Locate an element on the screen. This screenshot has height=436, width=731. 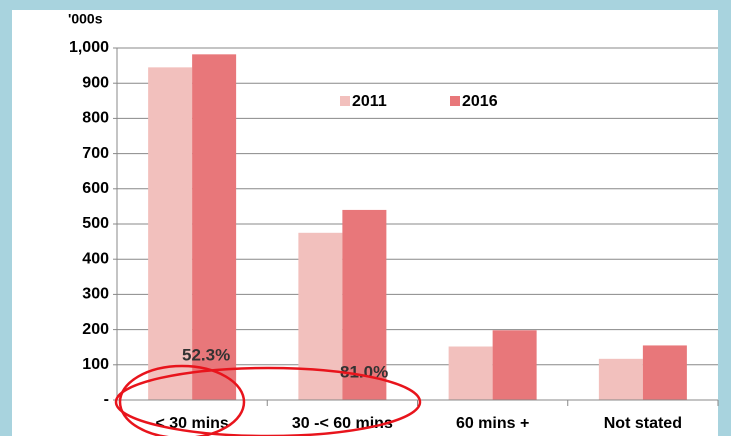
y-tick-label: 300 is located at coordinates (95, 294).